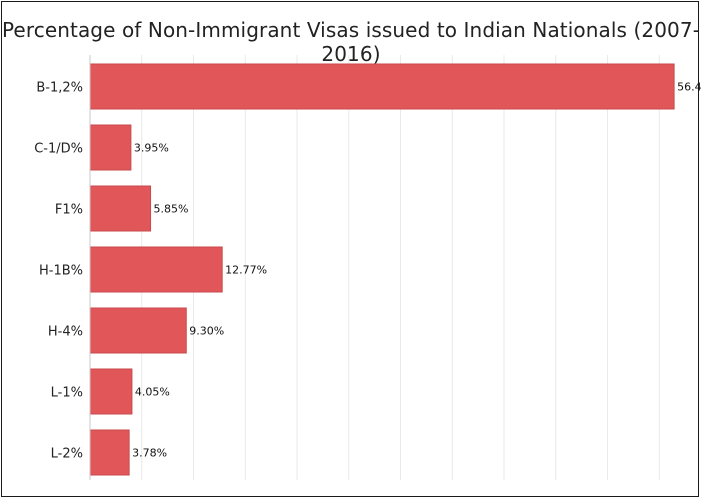  What do you see at coordinates (246, 270) in the screenshot?
I see `value-label: 12.77%` at bounding box center [246, 270].